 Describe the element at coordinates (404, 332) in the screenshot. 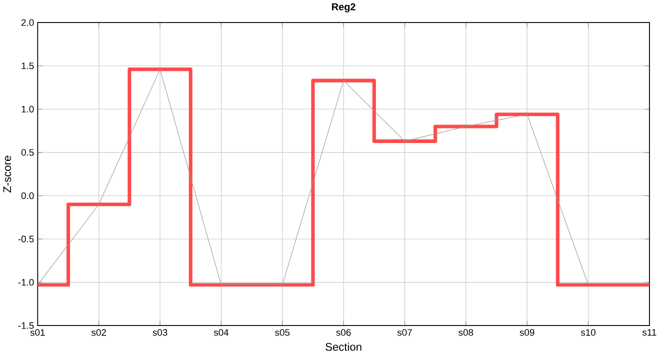

I see `x-tick-label: s07` at that location.